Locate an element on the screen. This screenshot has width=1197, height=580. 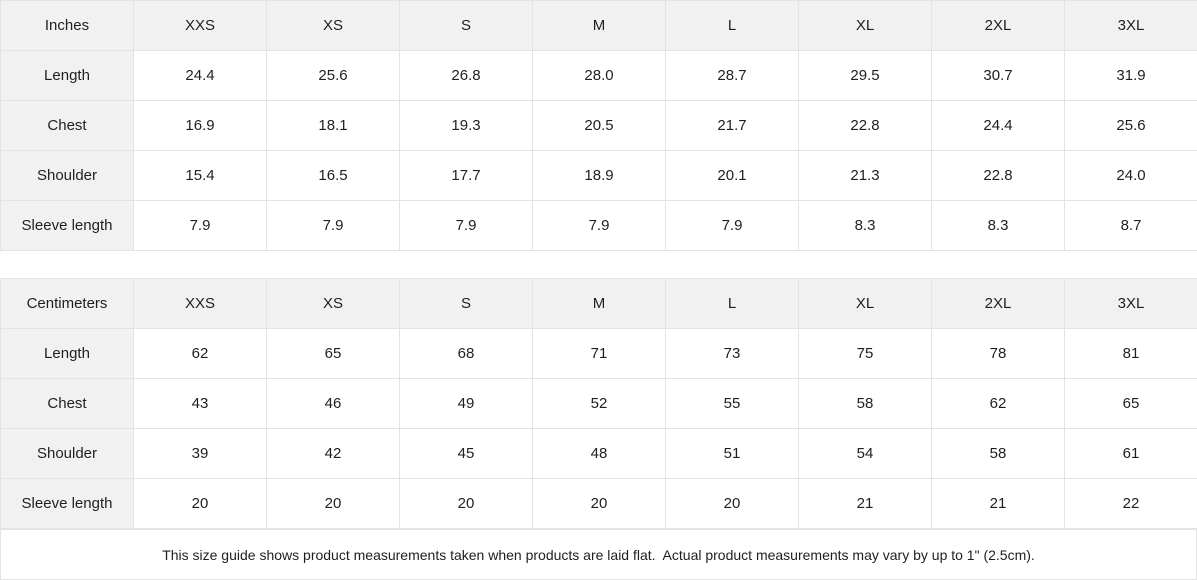
cell-cm-chest-xxs: 43 is located at coordinates (200, 403).